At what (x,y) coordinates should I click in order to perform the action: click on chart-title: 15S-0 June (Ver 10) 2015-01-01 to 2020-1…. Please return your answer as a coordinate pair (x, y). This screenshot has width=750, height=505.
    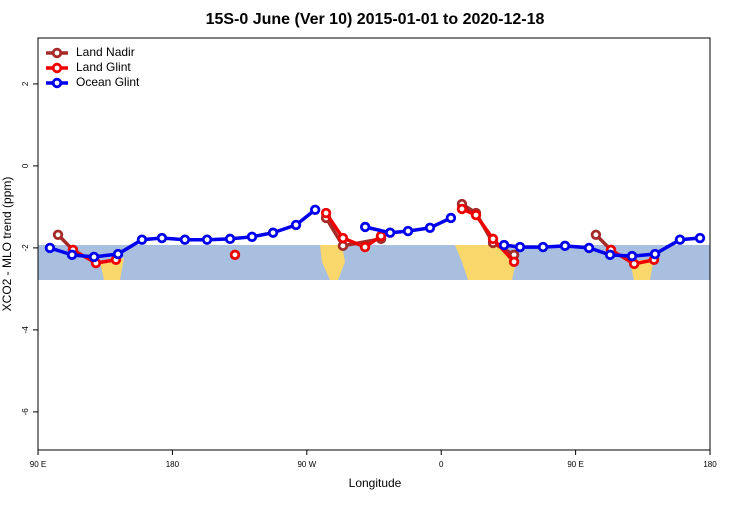
    Looking at the image, I should click on (375, 19).